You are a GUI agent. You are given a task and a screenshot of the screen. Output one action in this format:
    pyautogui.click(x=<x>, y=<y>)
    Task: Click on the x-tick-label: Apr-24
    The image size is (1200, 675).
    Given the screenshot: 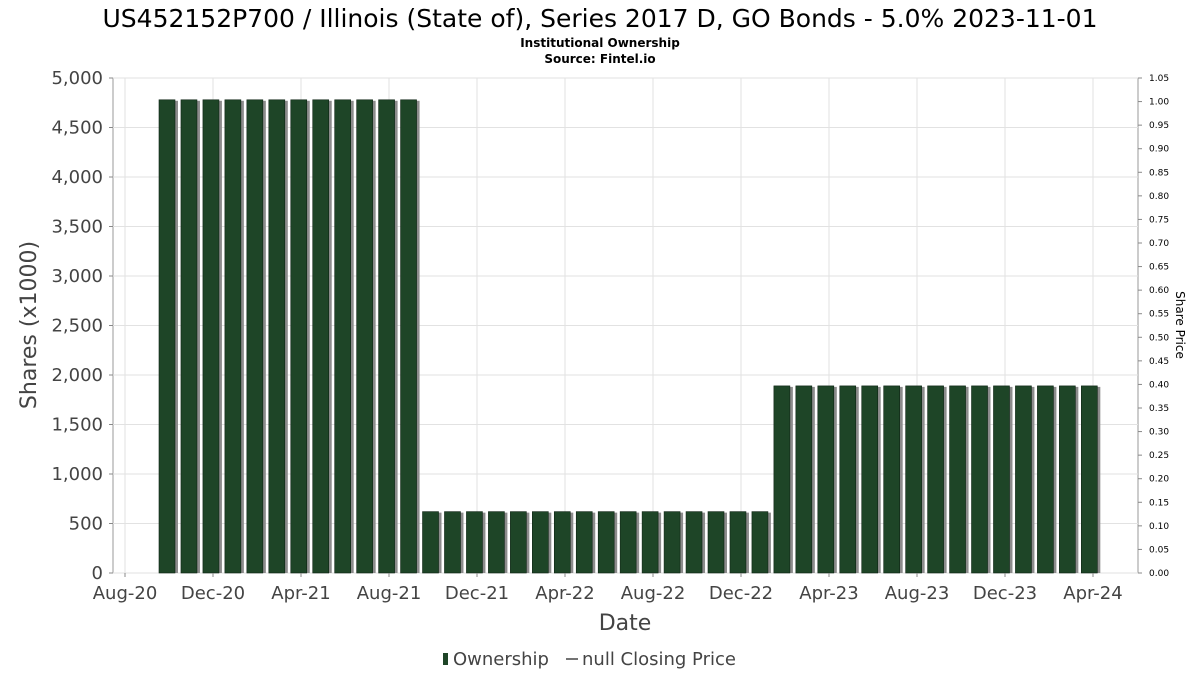 What is the action you would take?
    pyautogui.click(x=1092, y=593)
    